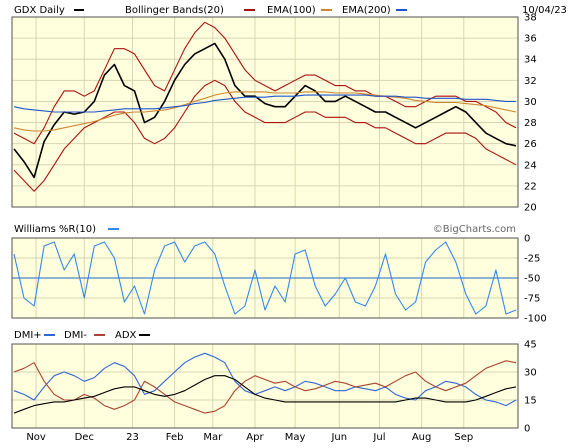 The height and width of the screenshot is (448, 579). Describe the element at coordinates (474, 229) in the screenshot. I see `watermark: ©BigCharts.com` at that location.